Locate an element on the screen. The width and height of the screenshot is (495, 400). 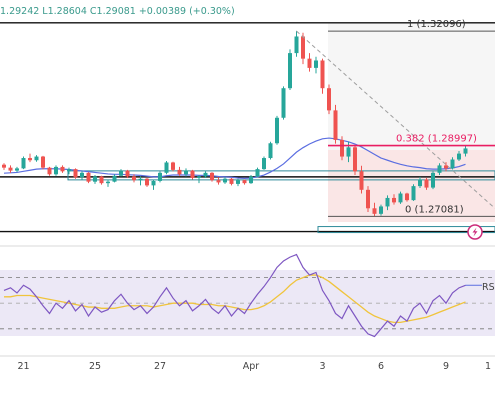
x-tick-label: 1 is located at coordinates (488, 366).